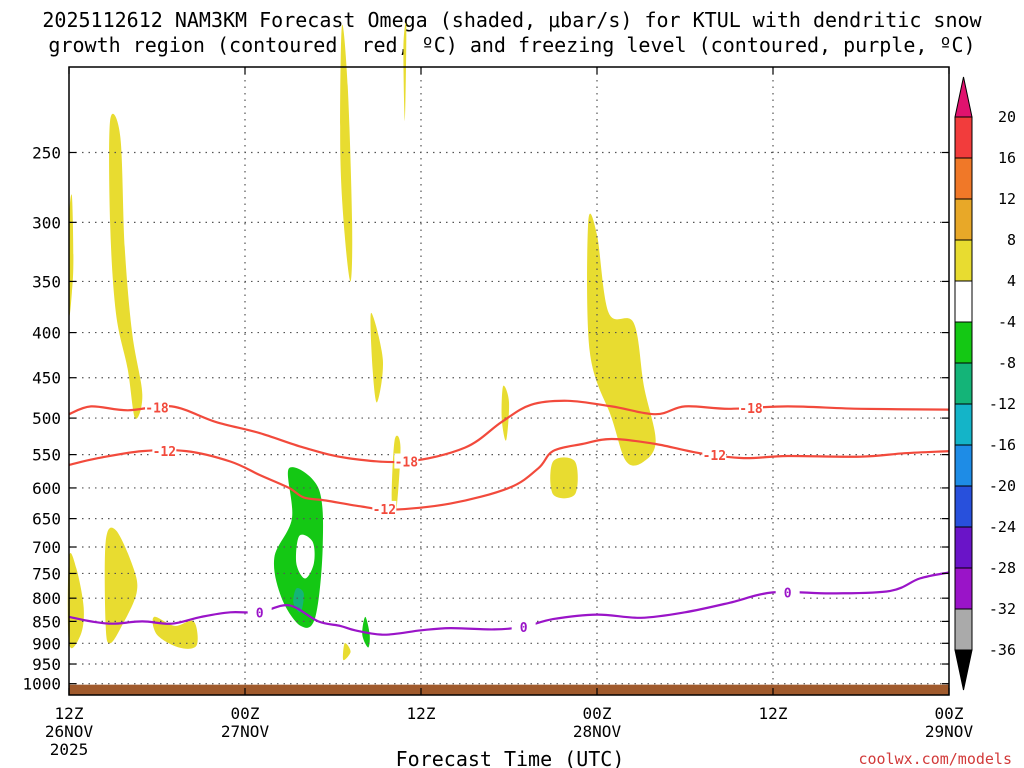 The height and width of the screenshot is (768, 1024). Describe the element at coordinates (949, 713) in the screenshot. I see `x-tick-label-60-1: 00Z` at that location.